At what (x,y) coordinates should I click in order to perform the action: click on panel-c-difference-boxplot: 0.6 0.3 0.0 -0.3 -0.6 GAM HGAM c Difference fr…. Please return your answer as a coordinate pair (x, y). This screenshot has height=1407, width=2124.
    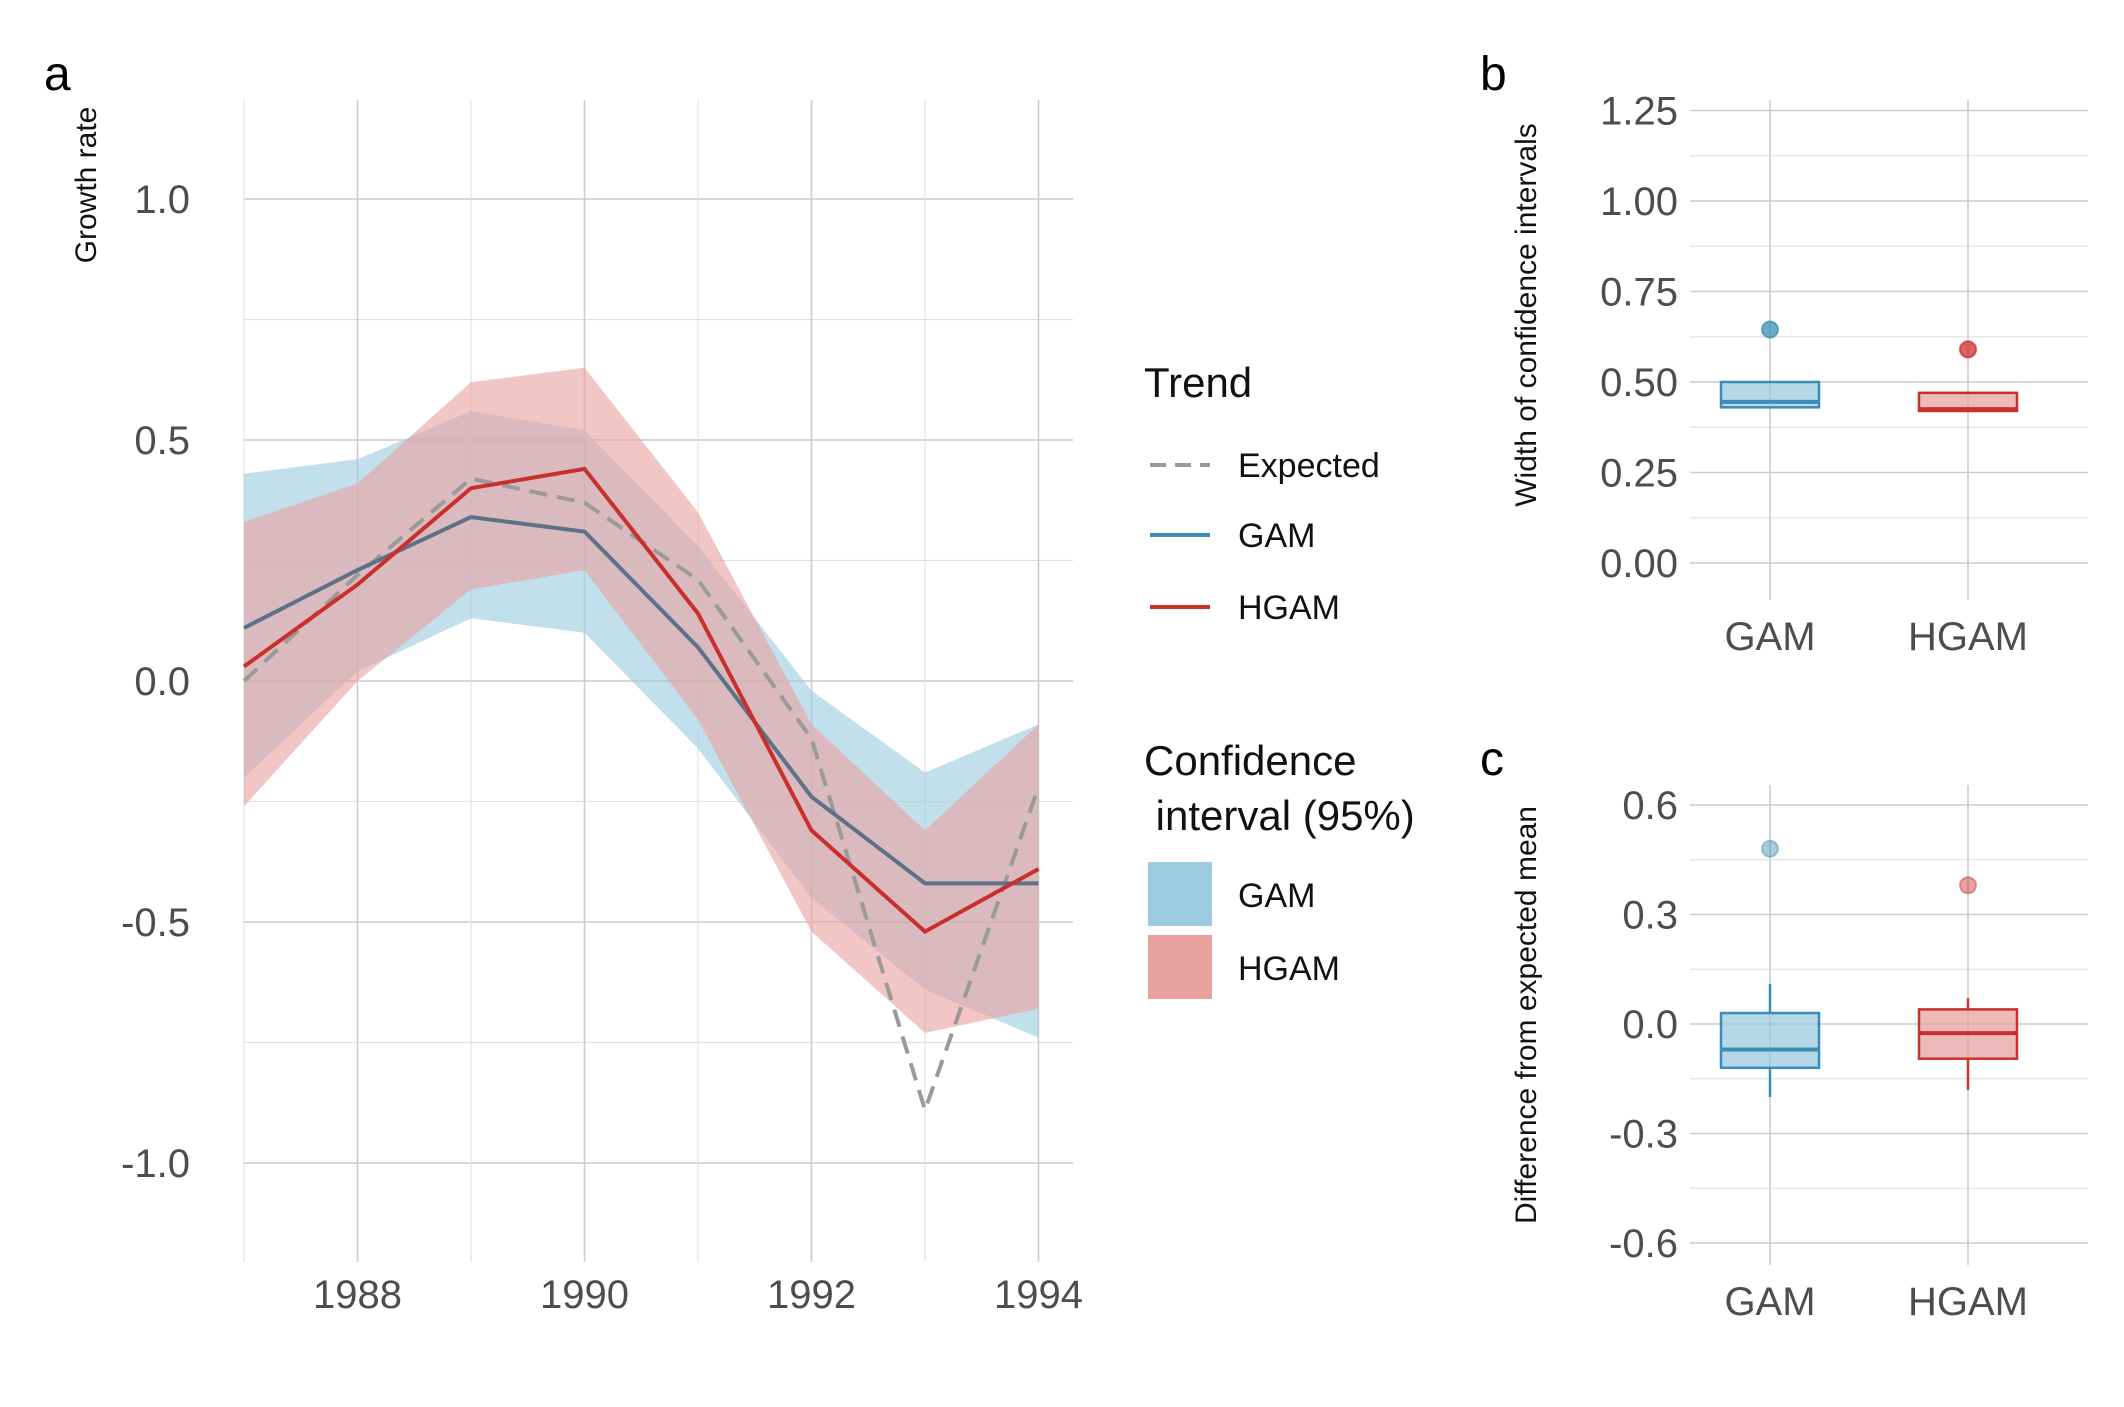
    Looking at the image, I should click on (1784, 1028).